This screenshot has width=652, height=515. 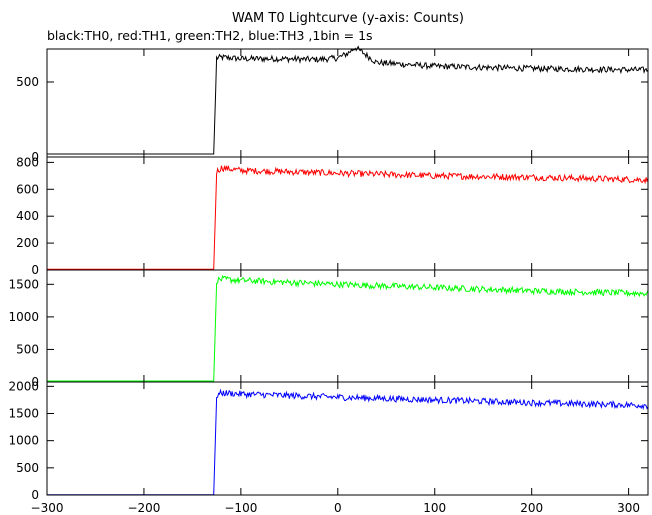 What do you see at coordinates (47, 508) in the screenshot?
I see `x-tick-label: −300` at bounding box center [47, 508].